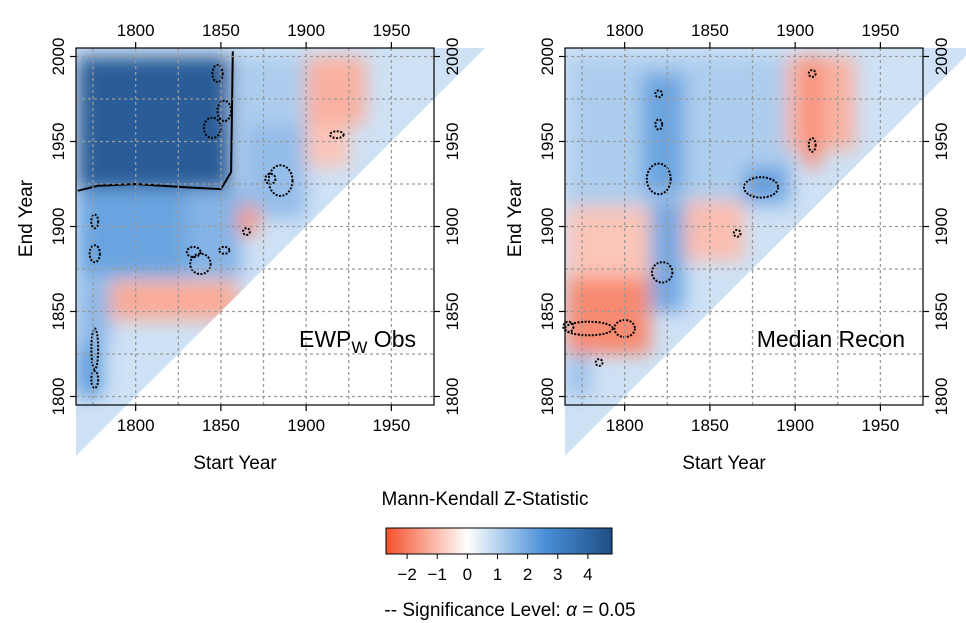 The width and height of the screenshot is (966, 623). Describe the element at coordinates (497, 574) in the screenshot. I see `colorbar-tick-label: 1` at that location.